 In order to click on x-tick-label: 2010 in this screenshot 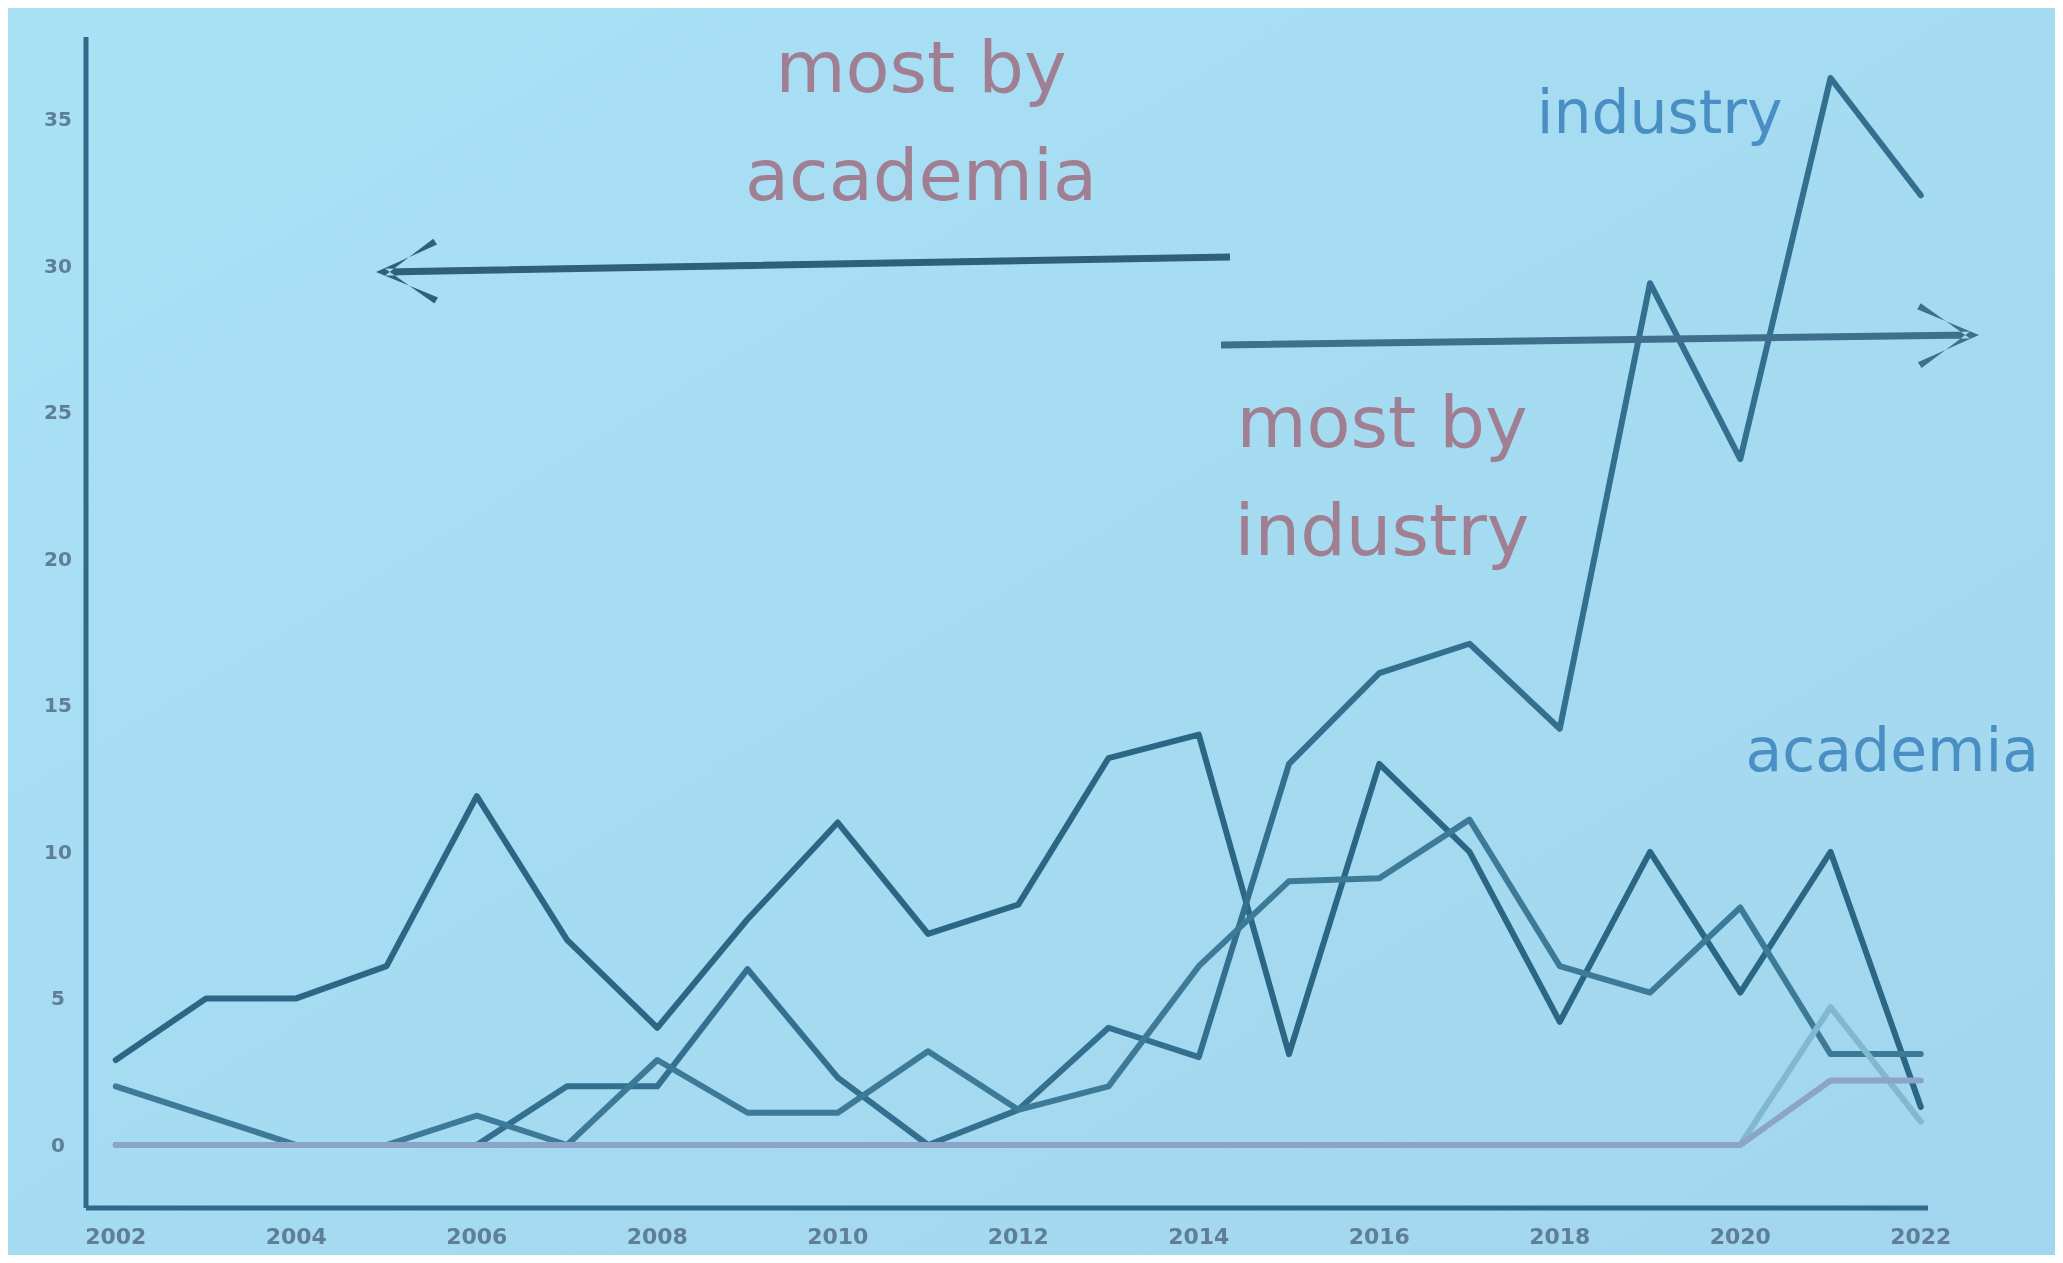, I will do `click(838, 1236)`.